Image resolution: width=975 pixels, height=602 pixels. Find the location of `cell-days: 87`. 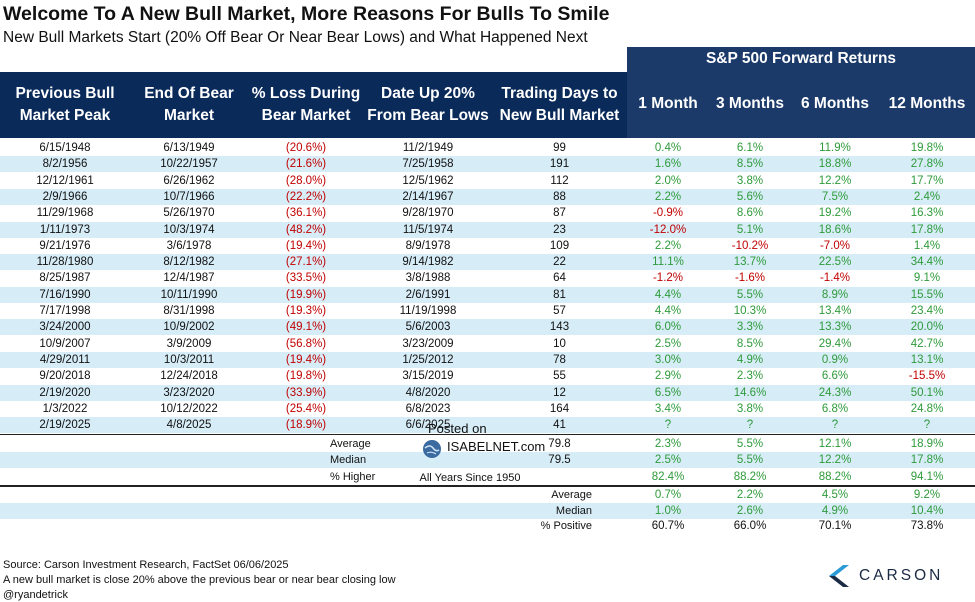

cell-days: 87 is located at coordinates (559, 213).